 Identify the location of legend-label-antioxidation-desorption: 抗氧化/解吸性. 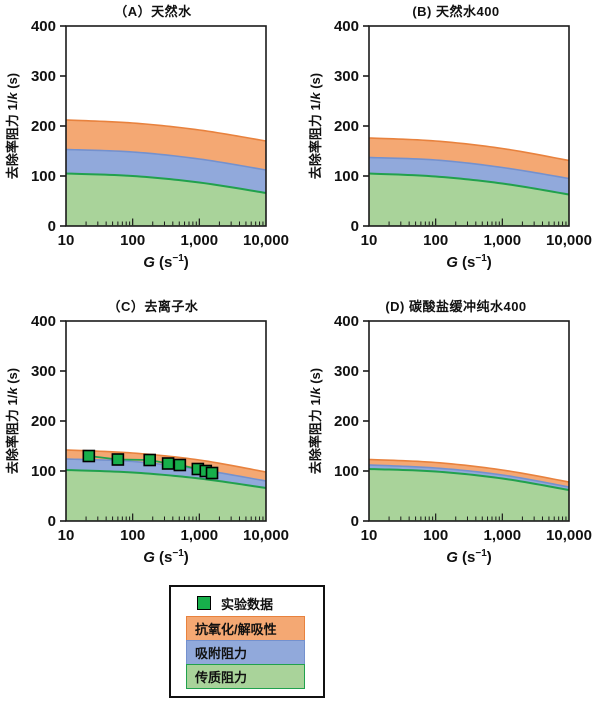
(236, 629).